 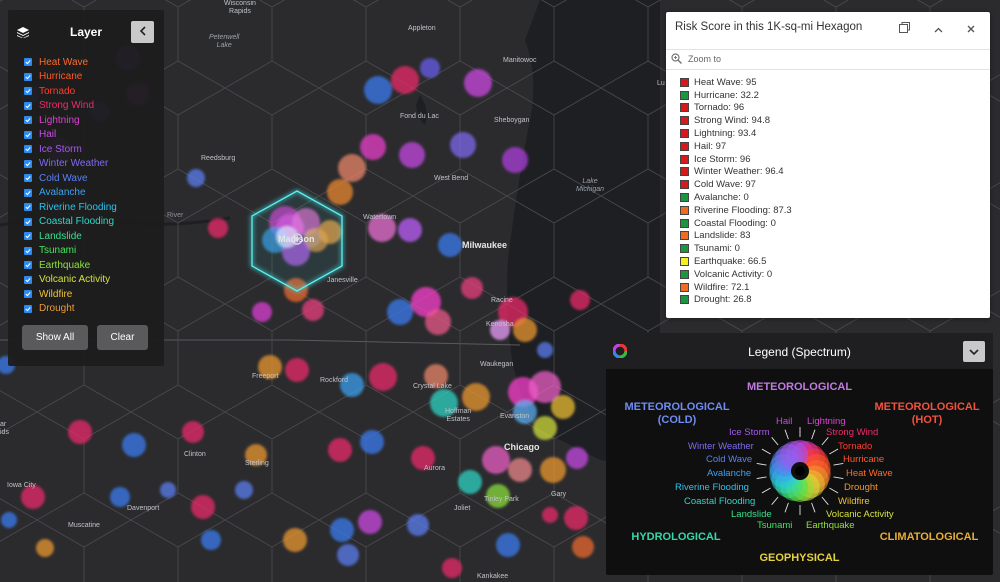 I want to click on legend-header: Legend (Spectrum), so click(x=799, y=351).